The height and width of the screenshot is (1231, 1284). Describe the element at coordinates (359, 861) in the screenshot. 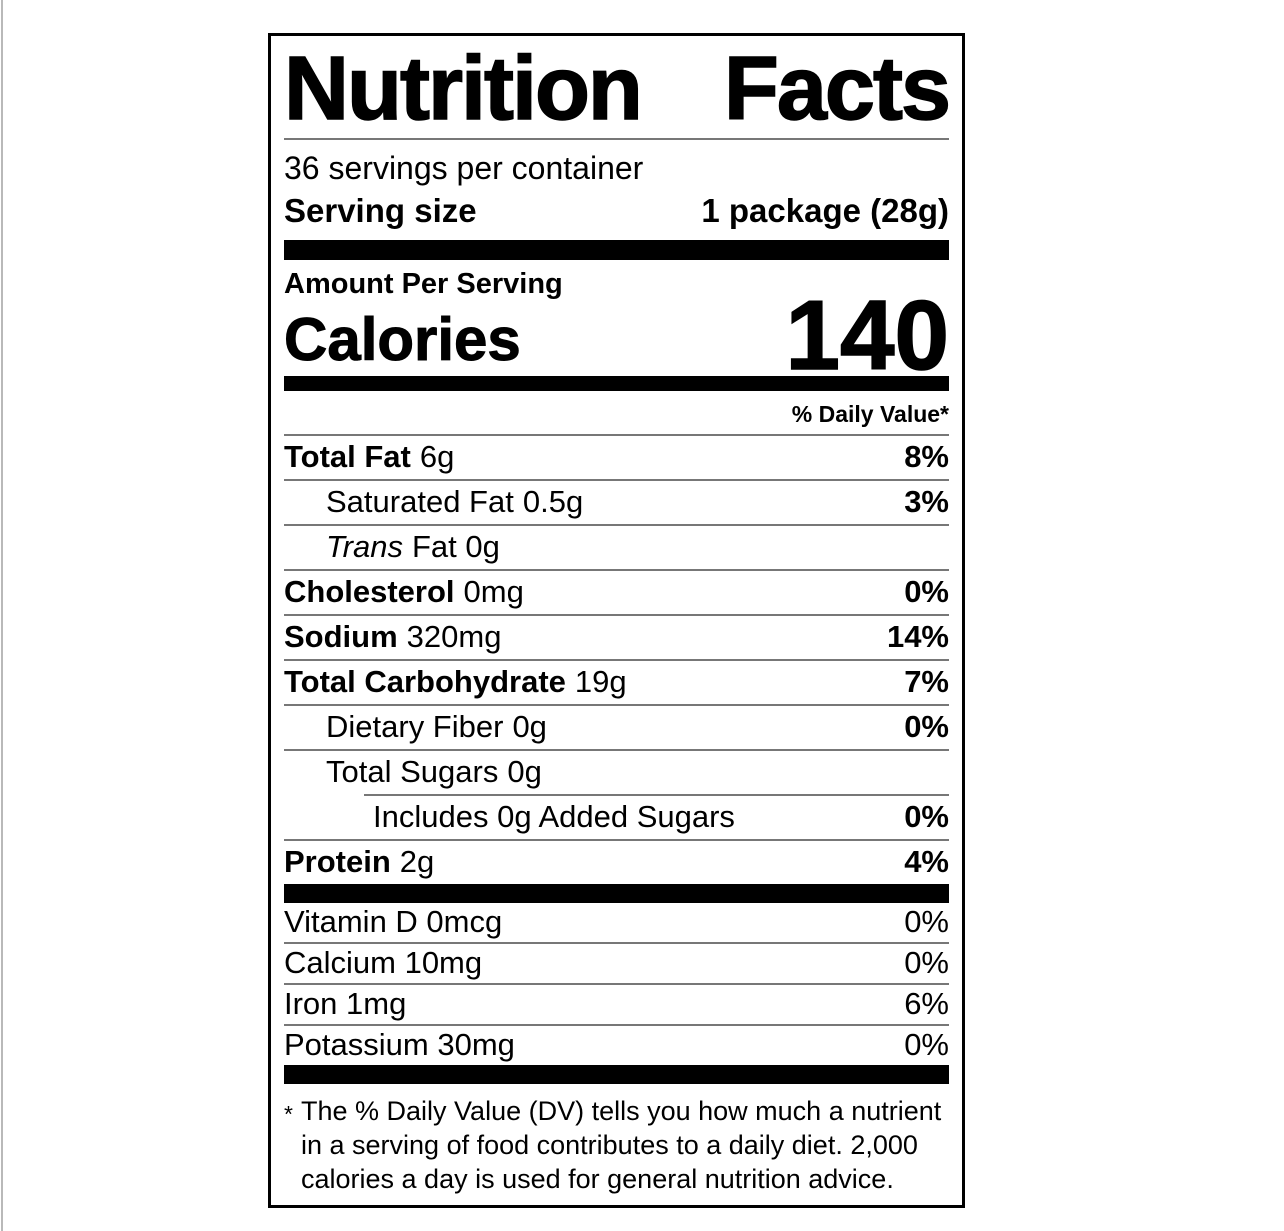

I see `nutrient-name: Protein 2g` at that location.